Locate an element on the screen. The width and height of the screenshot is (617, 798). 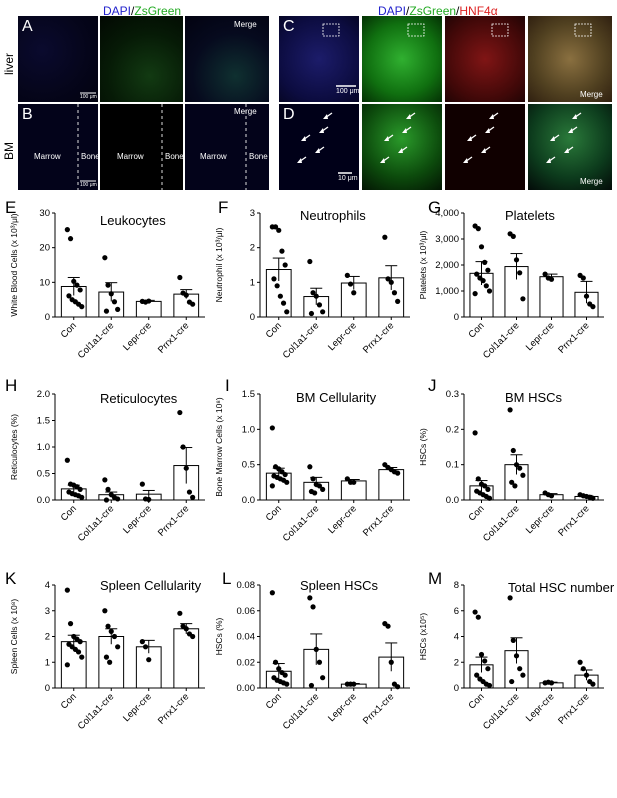
y-tick-label: 0.1 is located at coordinates (452, 465).